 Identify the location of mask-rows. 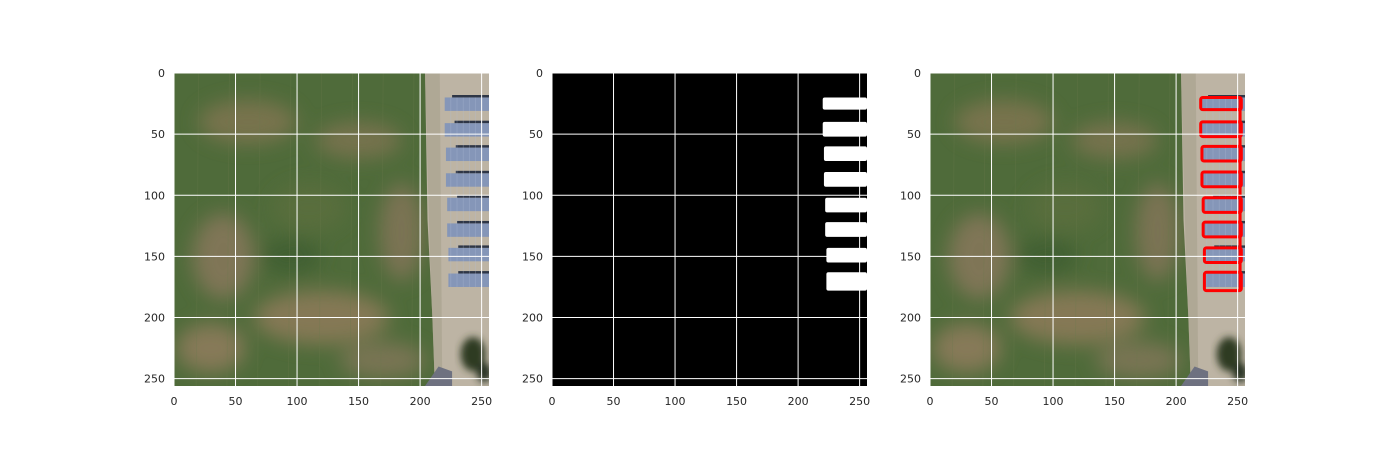
(844, 194).